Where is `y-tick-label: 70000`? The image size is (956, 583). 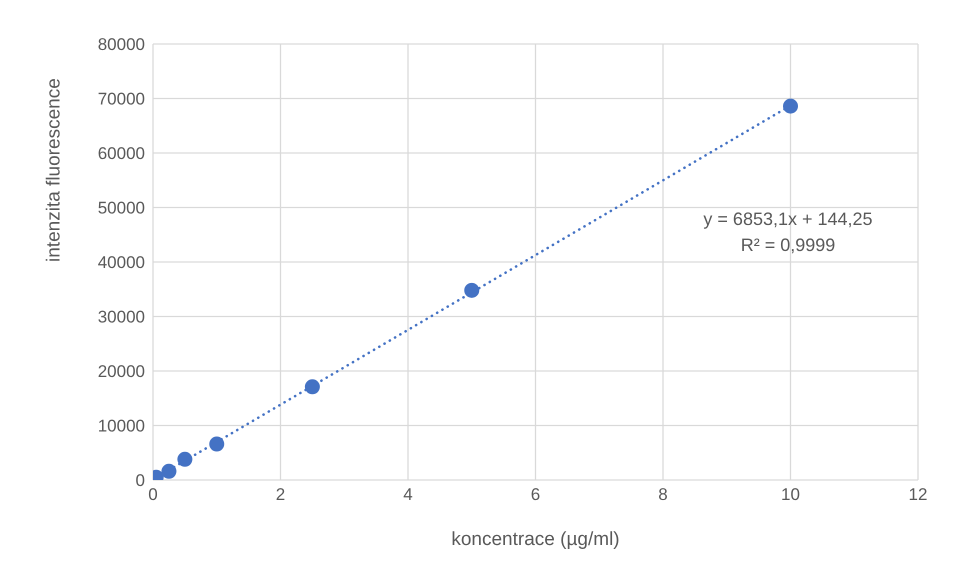
y-tick-label: 70000 is located at coordinates (121, 99).